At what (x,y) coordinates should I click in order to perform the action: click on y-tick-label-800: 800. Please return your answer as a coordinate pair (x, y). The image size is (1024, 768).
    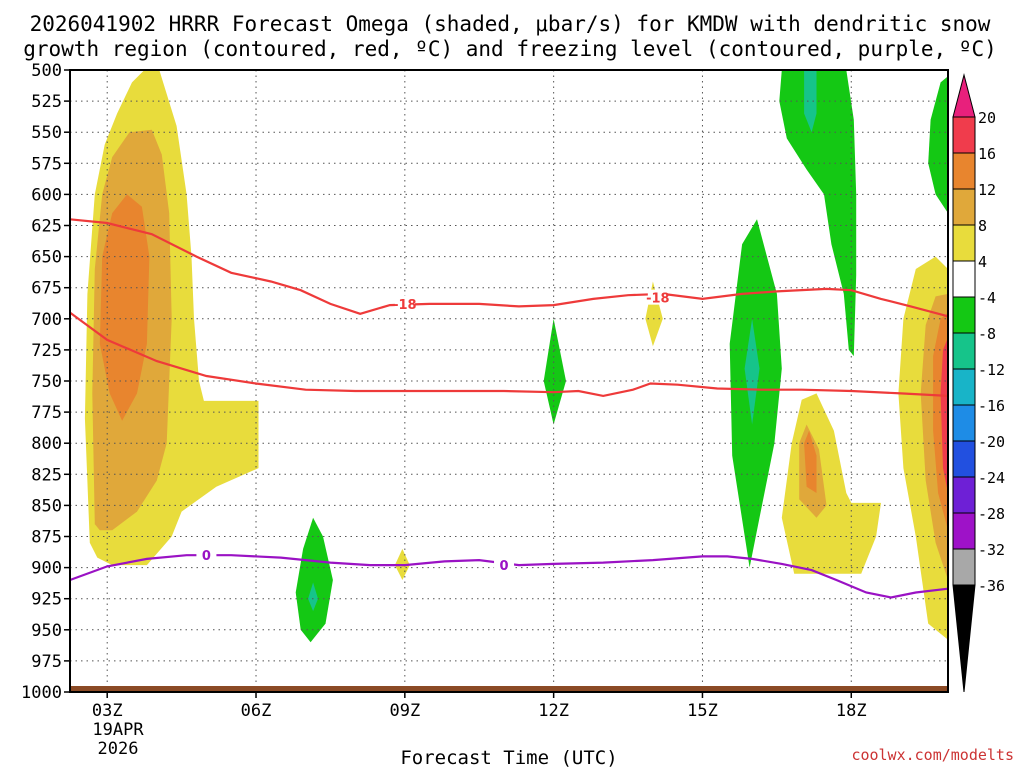
    Looking at the image, I should click on (46, 444).